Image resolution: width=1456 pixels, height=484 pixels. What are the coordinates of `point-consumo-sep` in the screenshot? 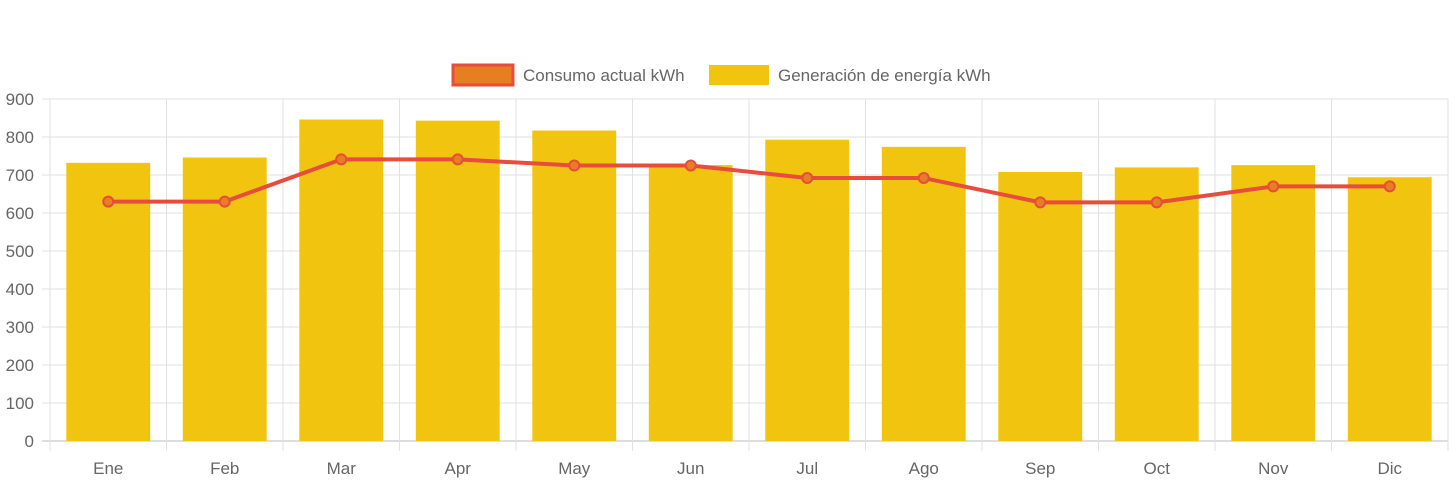 It's located at (1040, 202).